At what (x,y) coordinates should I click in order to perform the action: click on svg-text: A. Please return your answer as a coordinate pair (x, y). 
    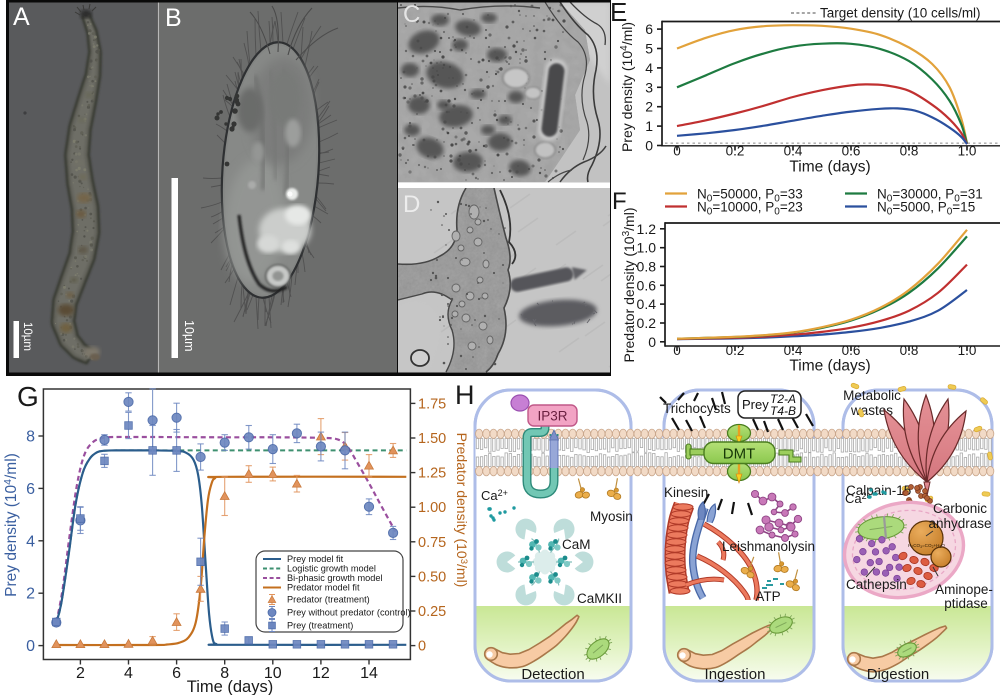
    Looking at the image, I should click on (21, 17).